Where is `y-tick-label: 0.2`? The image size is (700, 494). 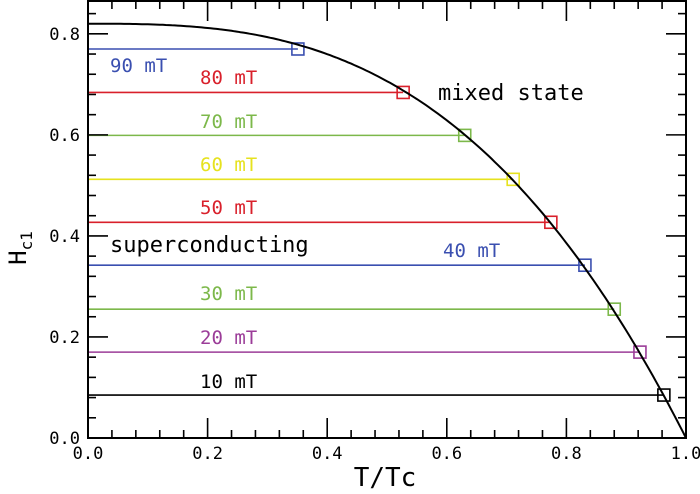 y-tick-label: 0.2 is located at coordinates (64, 338).